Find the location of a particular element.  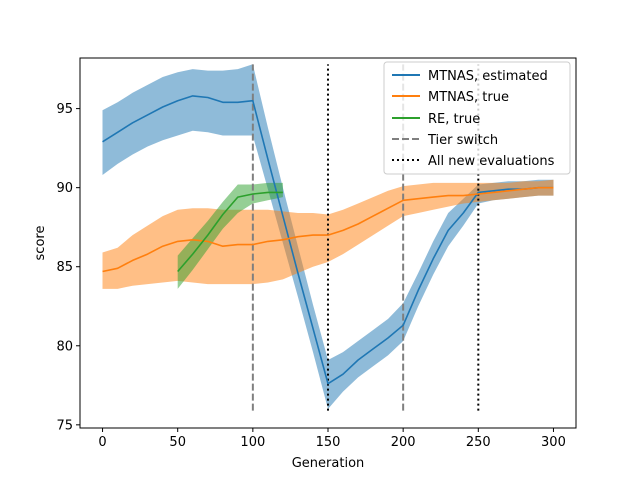

y-axis-label: score is located at coordinates (40, 243).